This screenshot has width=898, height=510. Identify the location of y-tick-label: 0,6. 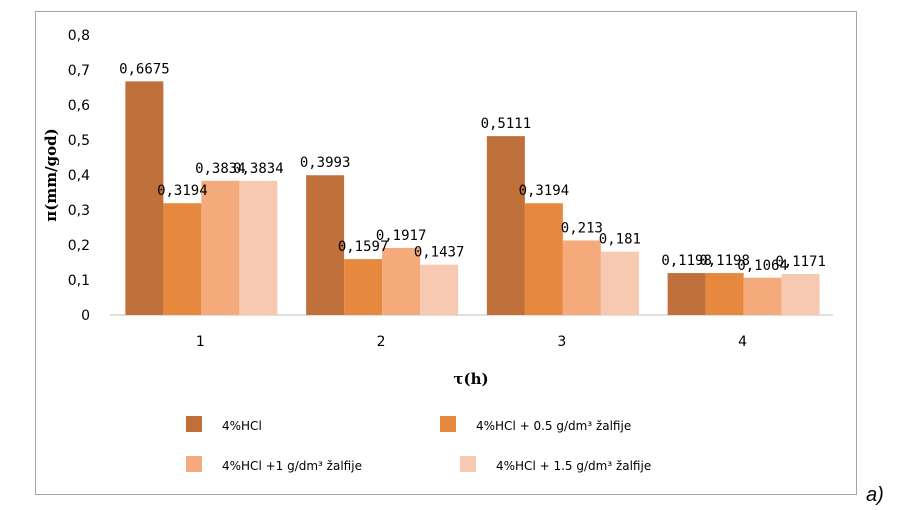
(79, 106).